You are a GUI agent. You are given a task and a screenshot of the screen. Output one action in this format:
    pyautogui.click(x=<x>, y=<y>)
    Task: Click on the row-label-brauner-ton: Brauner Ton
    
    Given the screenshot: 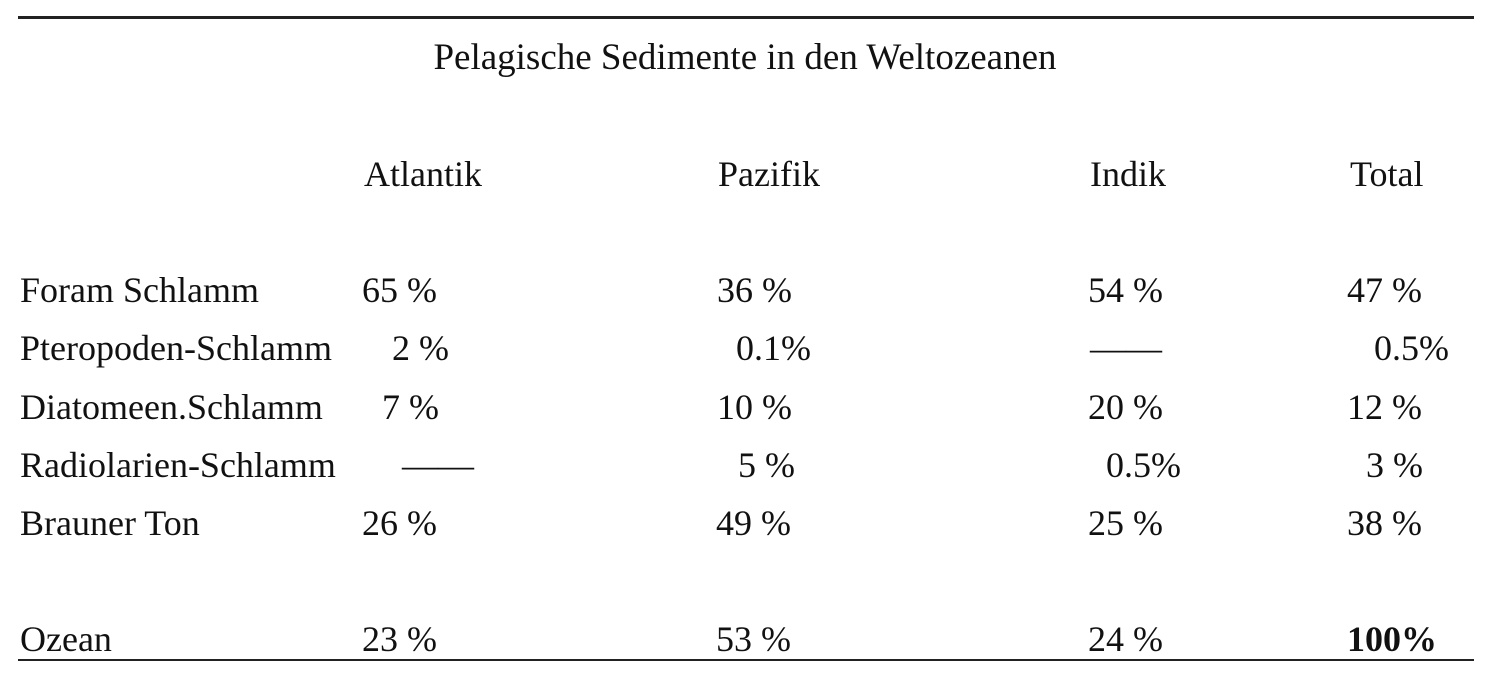 What is the action you would take?
    pyautogui.click(x=110, y=523)
    